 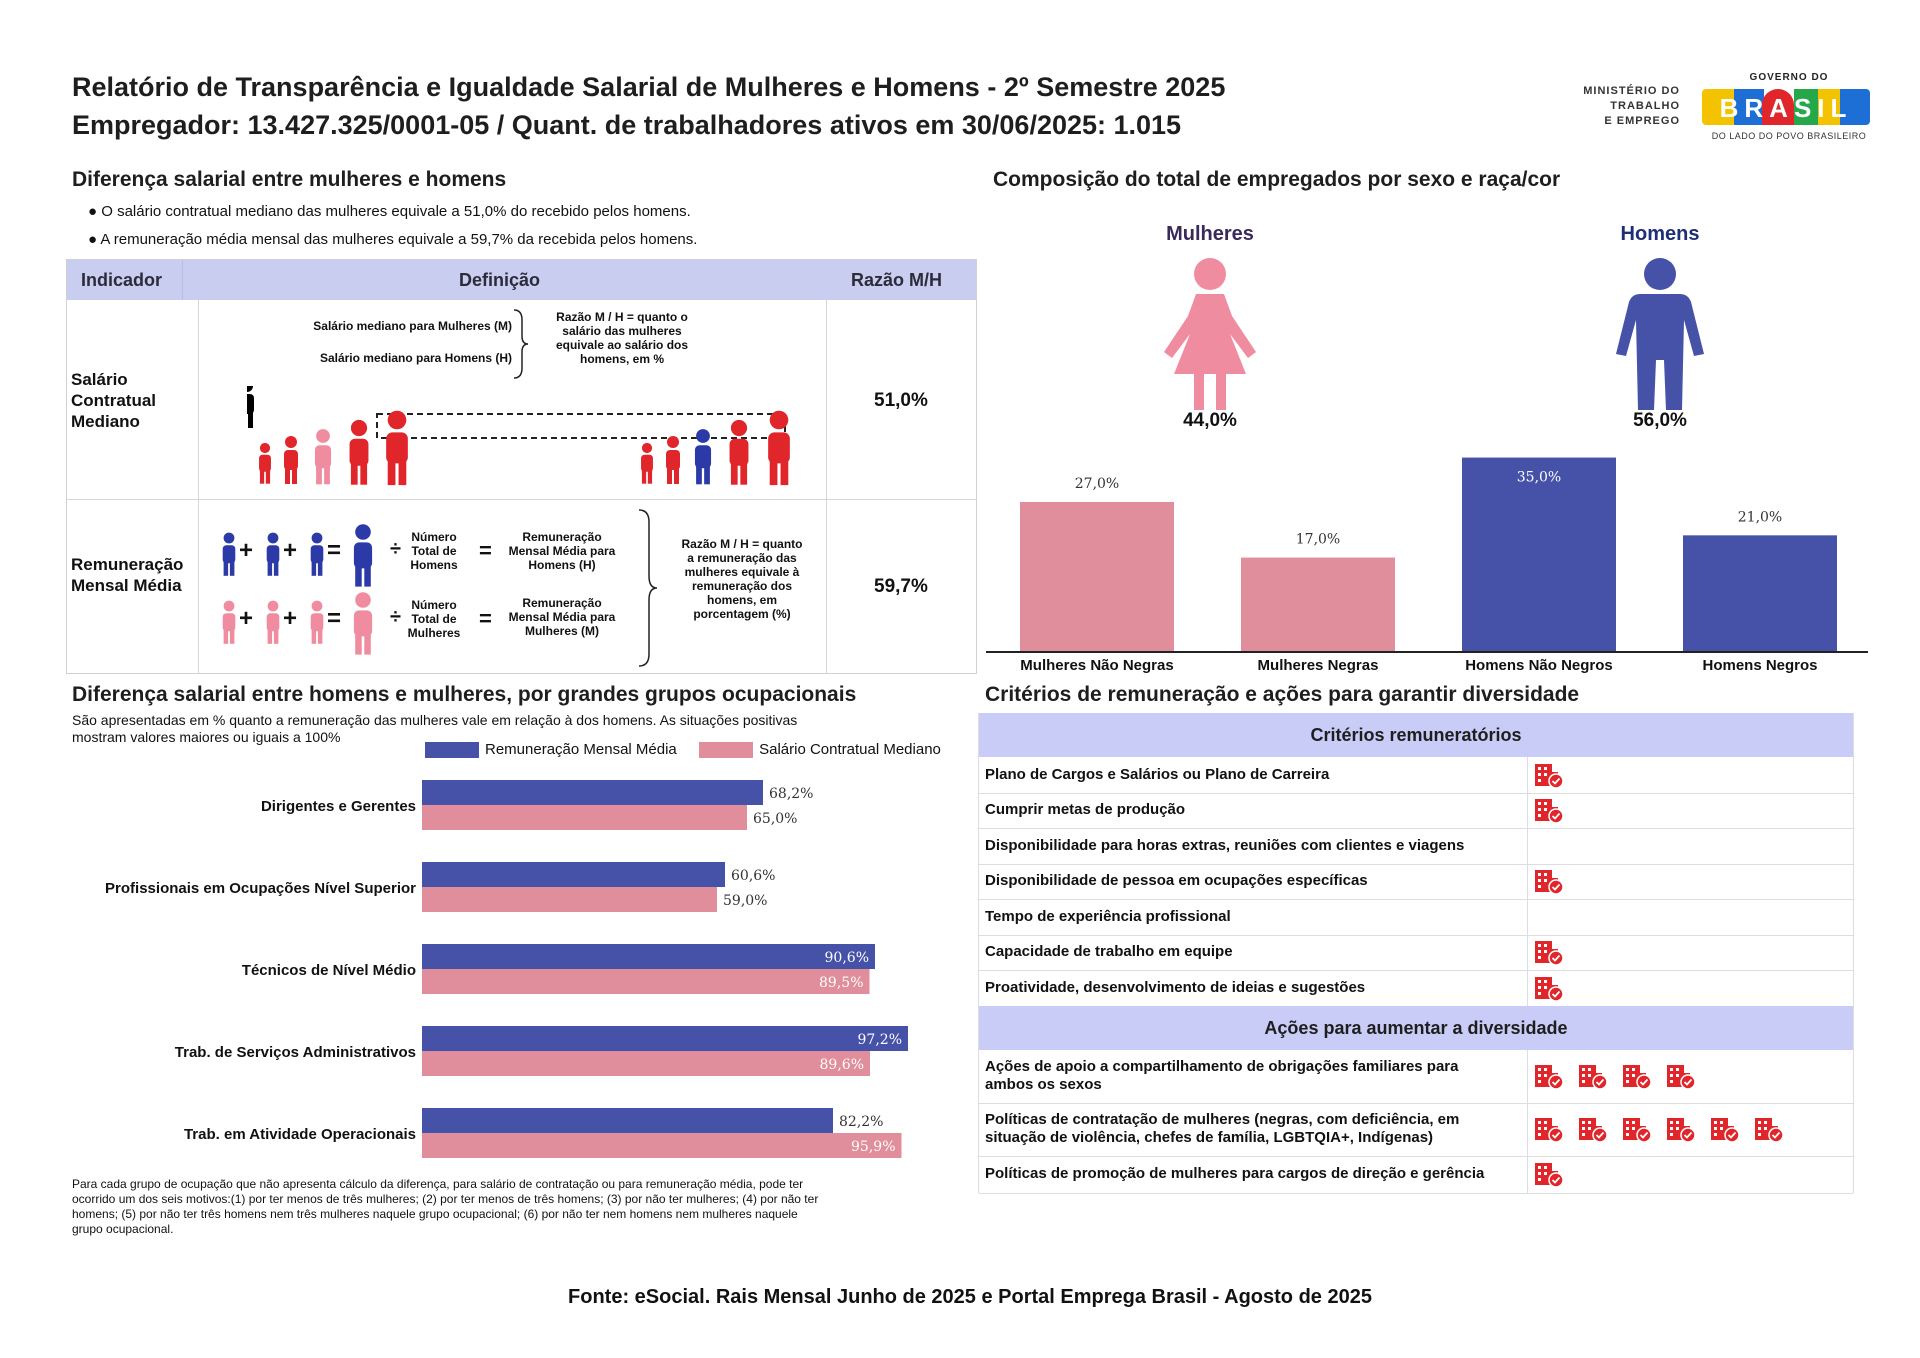 What do you see at coordinates (551, 750) in the screenshot?
I see `legend-item: Remuneração Mensal Média` at bounding box center [551, 750].